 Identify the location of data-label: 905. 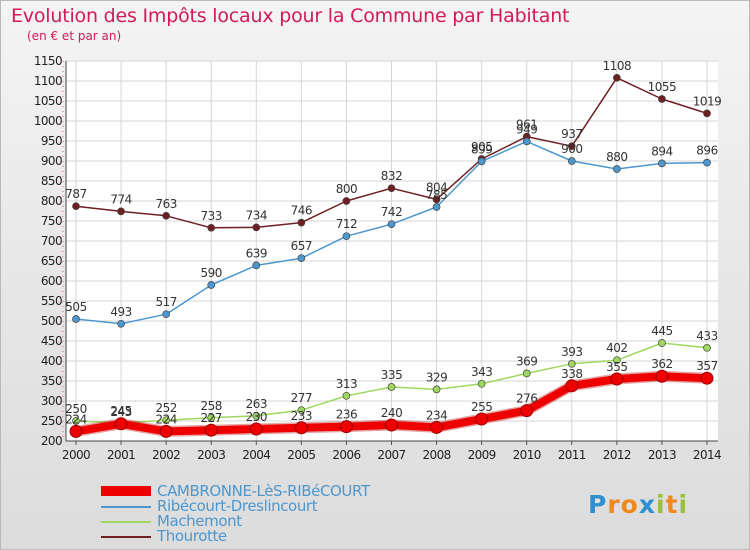
(481, 147).